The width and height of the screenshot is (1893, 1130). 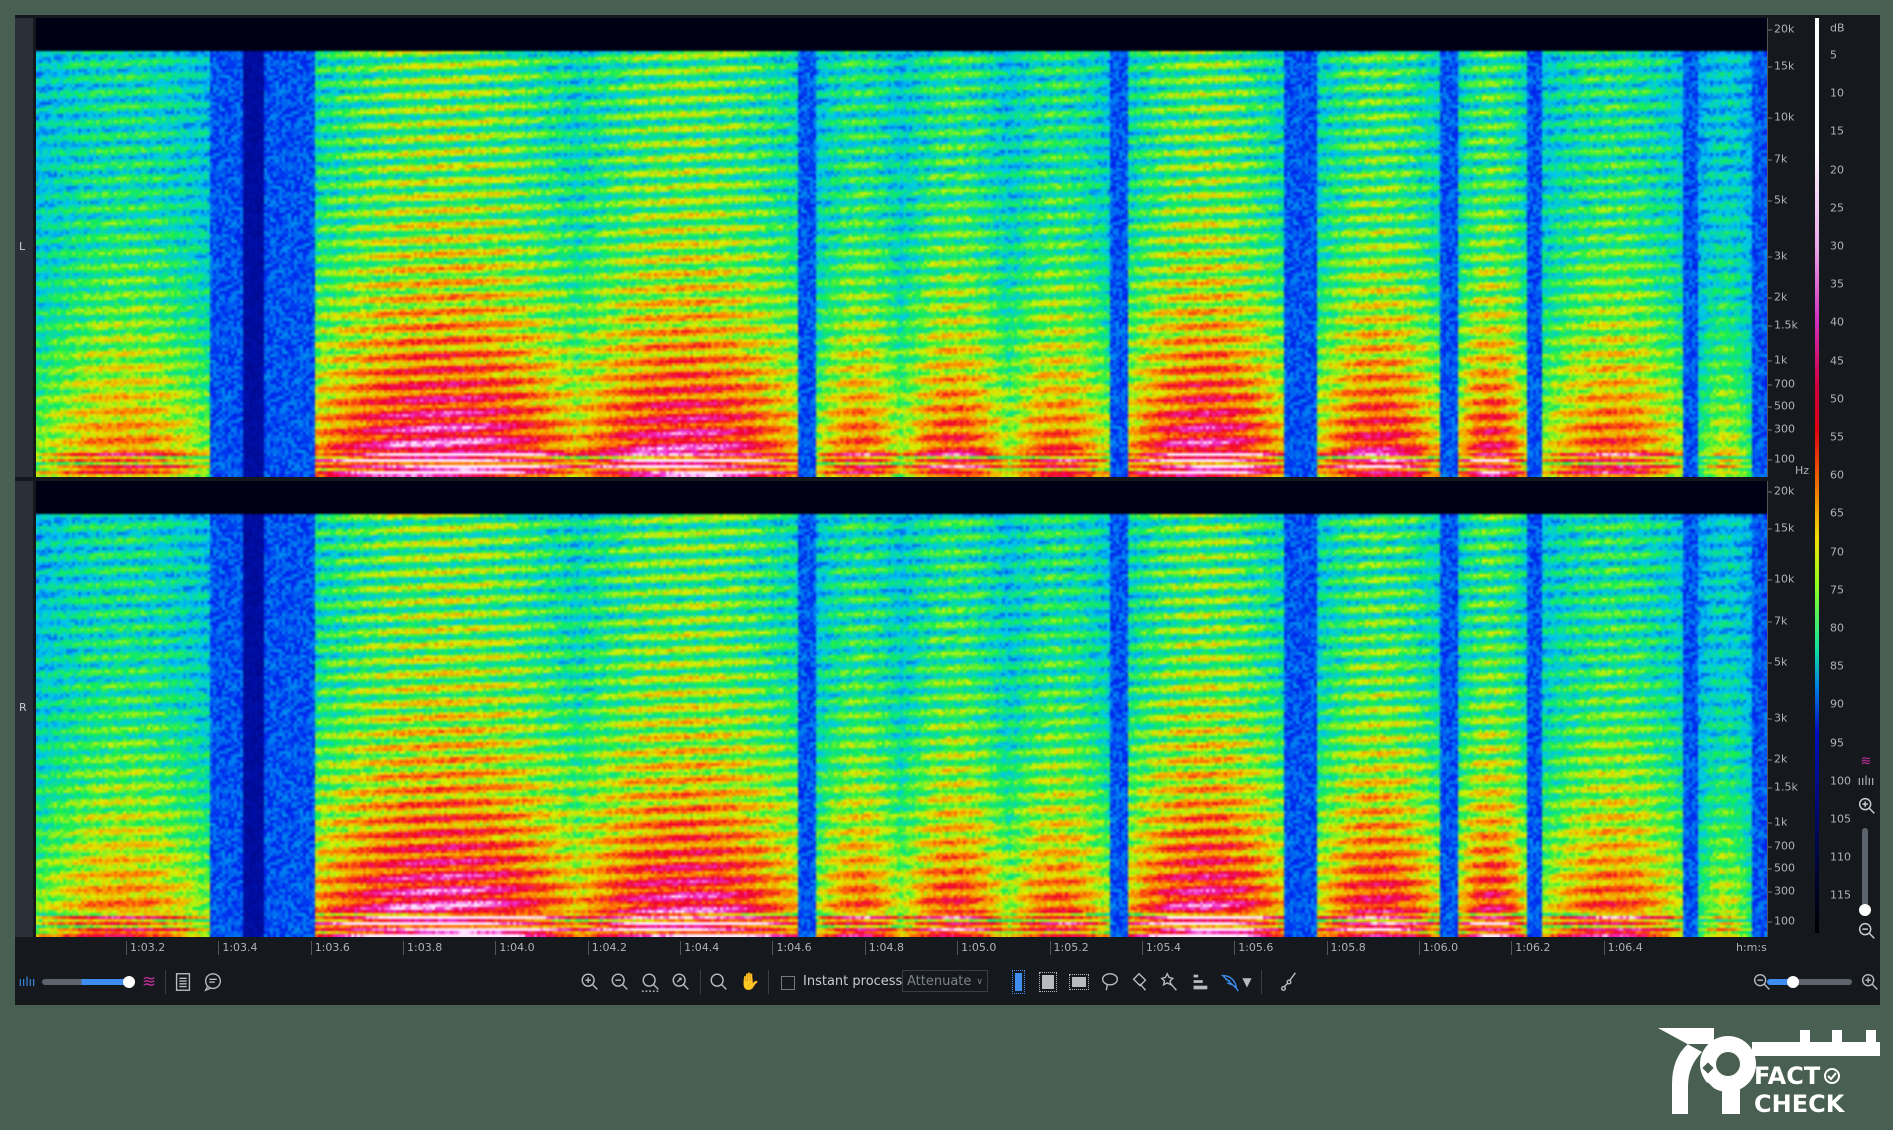 I want to click on db-label: 105, so click(x=1840, y=819).